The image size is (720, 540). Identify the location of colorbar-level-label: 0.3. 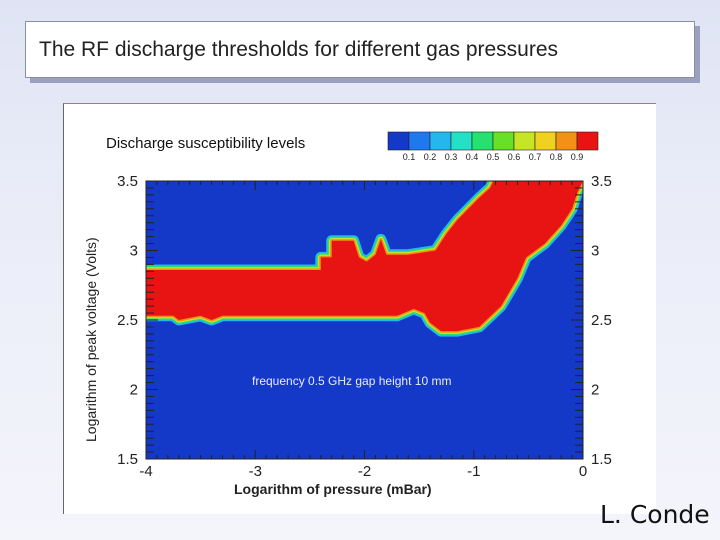
(451, 157).